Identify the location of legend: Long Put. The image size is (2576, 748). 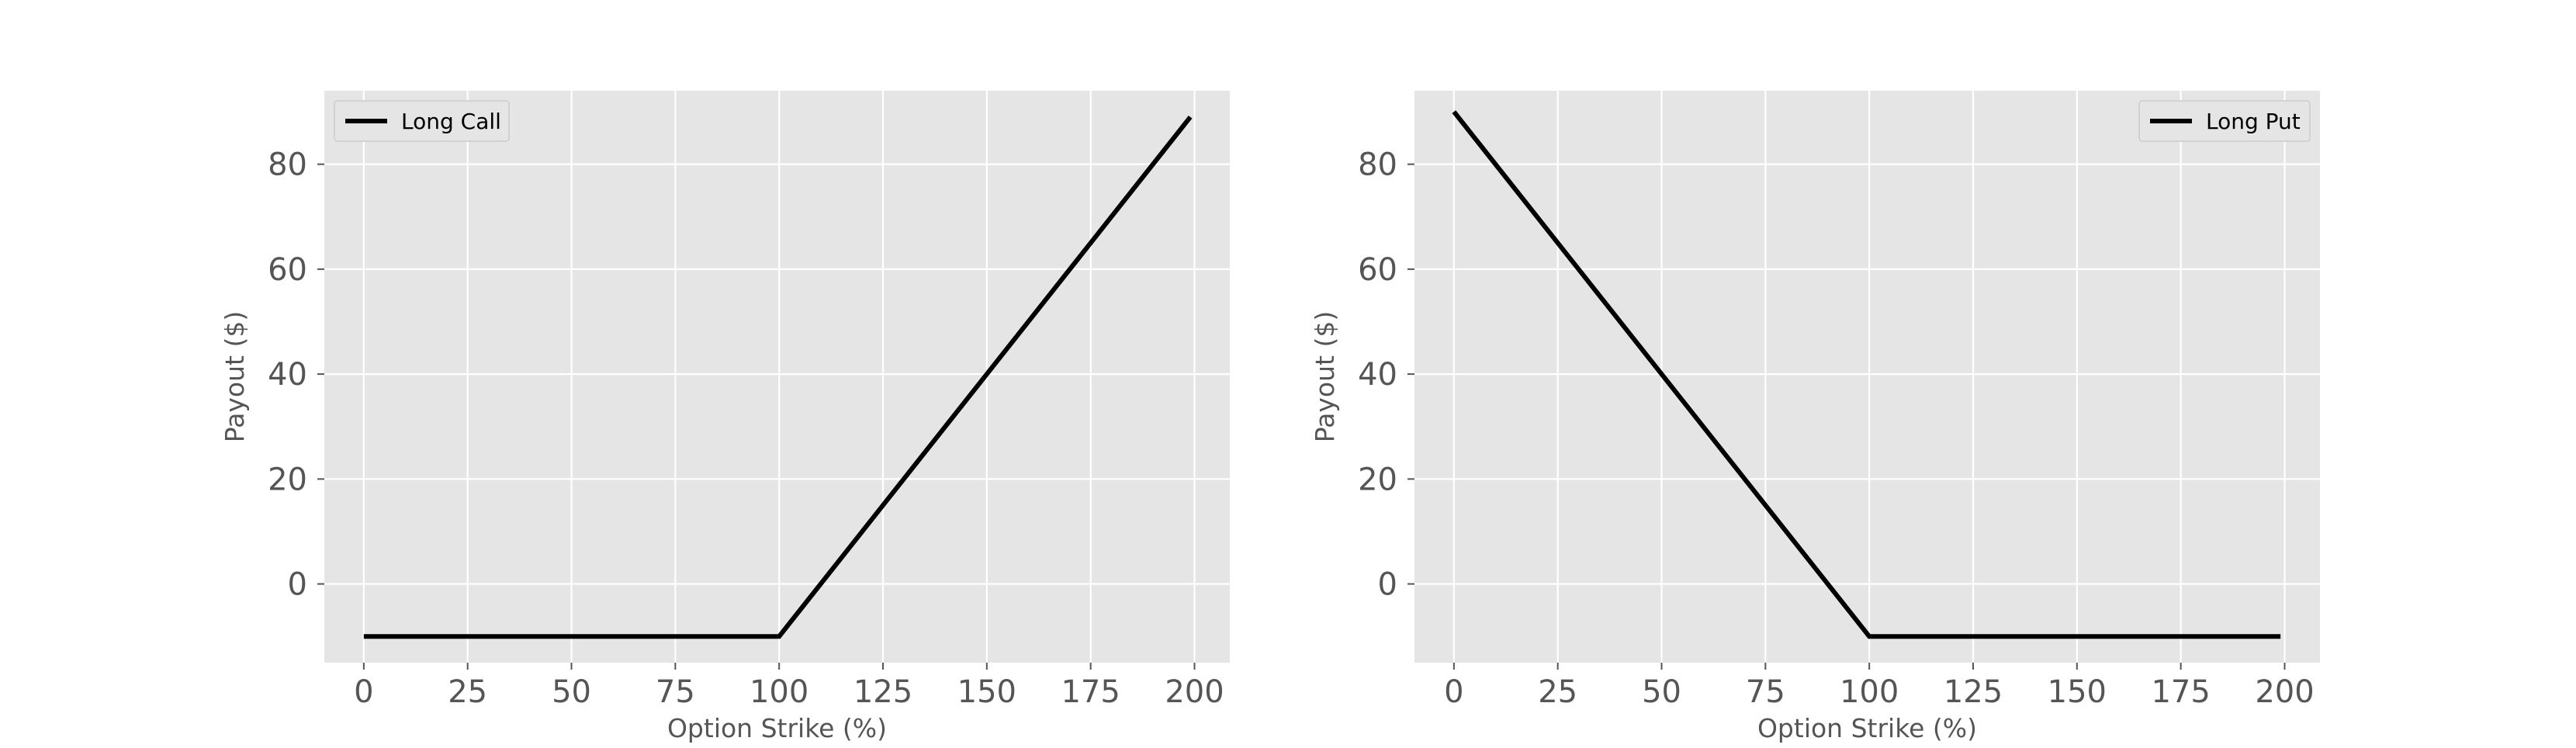
(2224, 121).